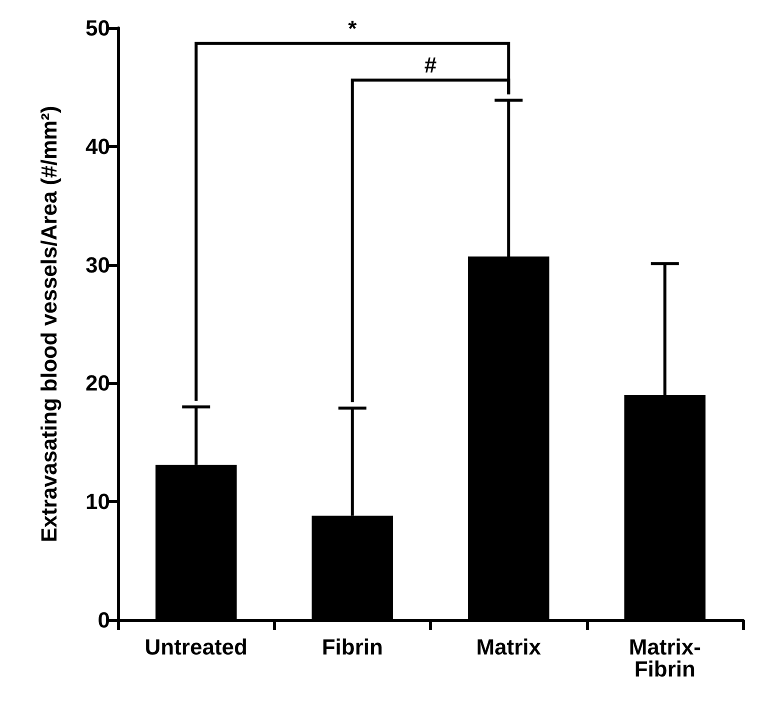  I want to click on y-tick-label: 40, so click(98, 146).